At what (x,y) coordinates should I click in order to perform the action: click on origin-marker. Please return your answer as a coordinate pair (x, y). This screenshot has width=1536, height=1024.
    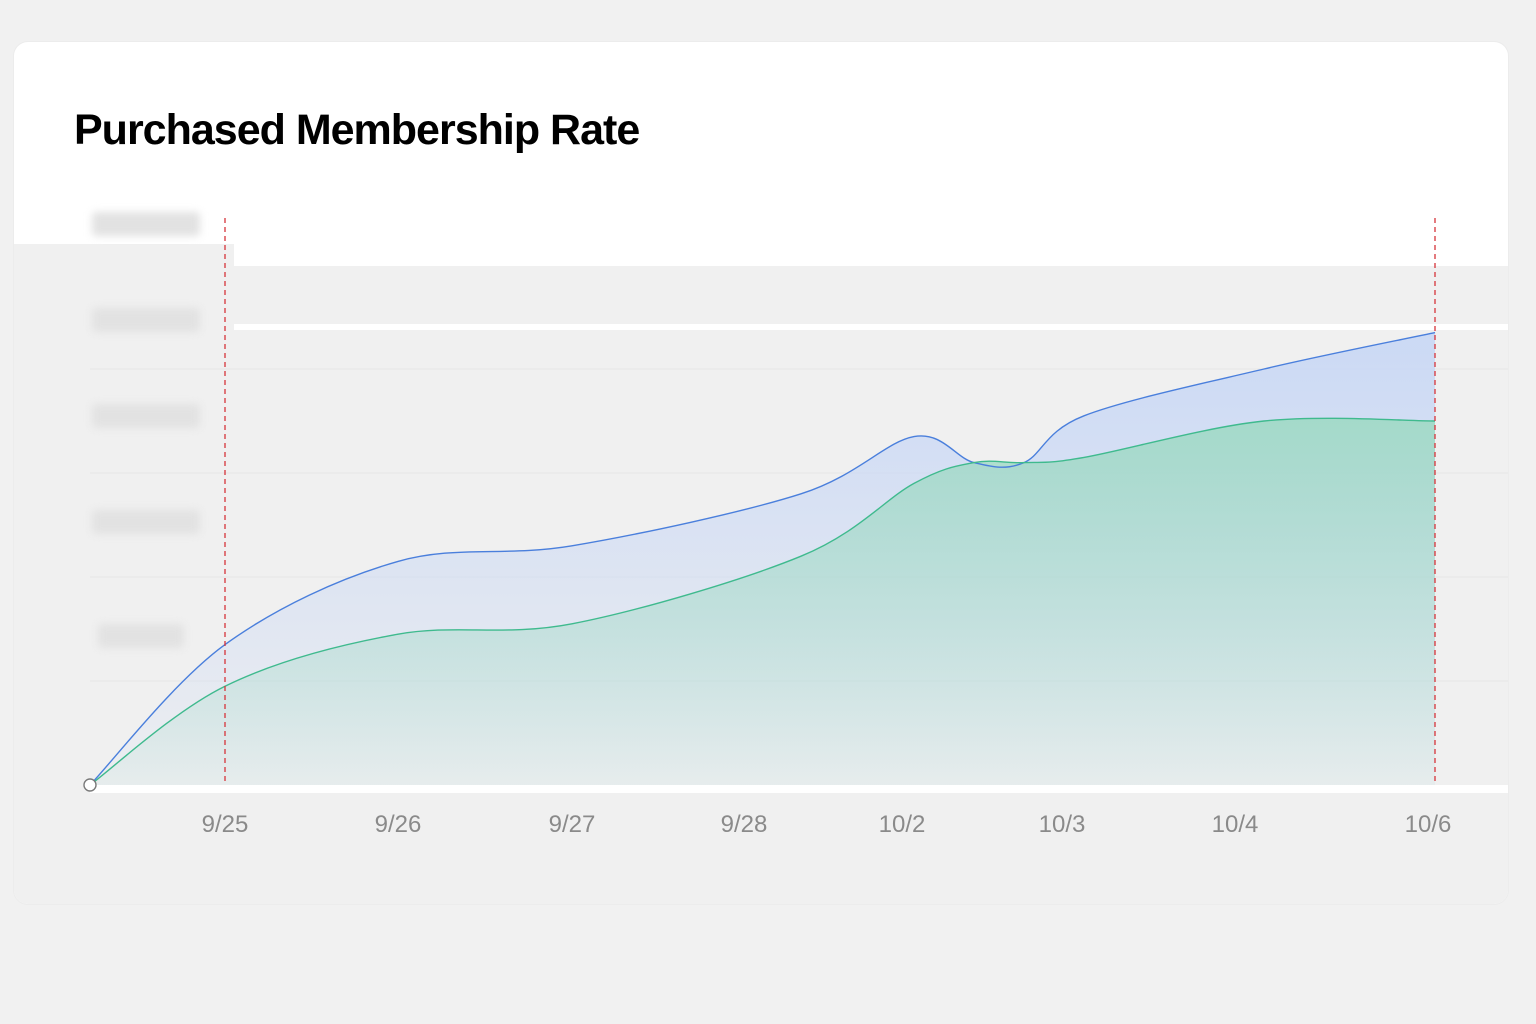
    Looking at the image, I should click on (90, 785).